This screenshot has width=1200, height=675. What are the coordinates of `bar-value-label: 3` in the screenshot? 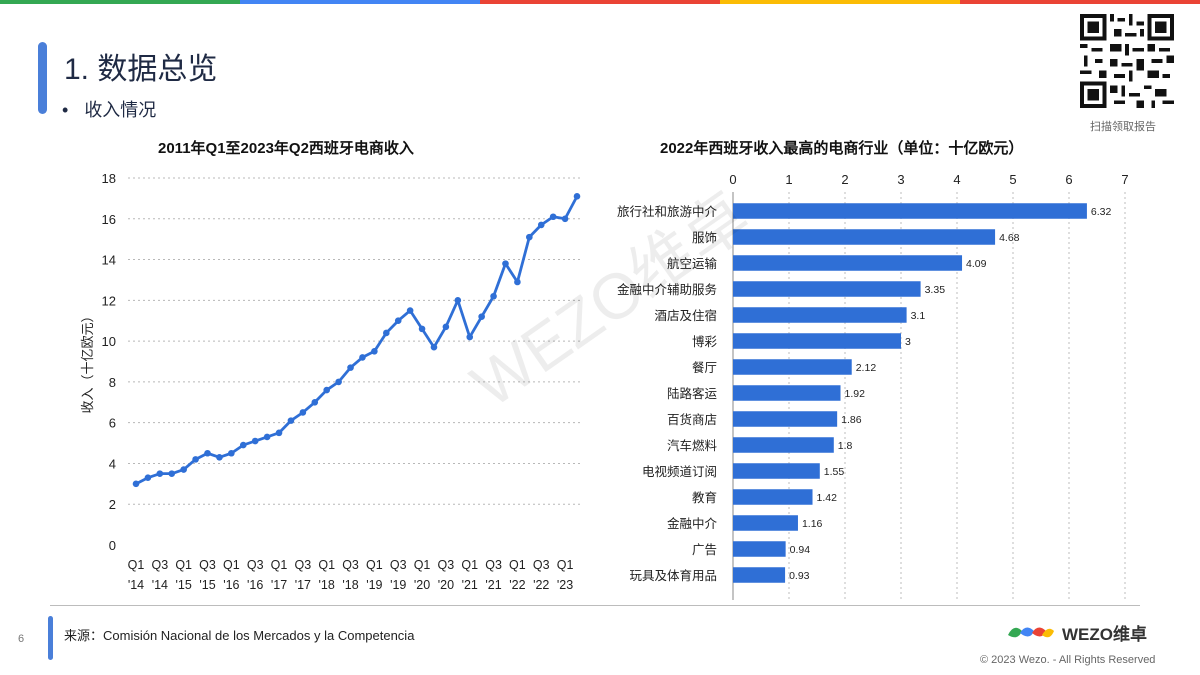 It's located at (908, 342).